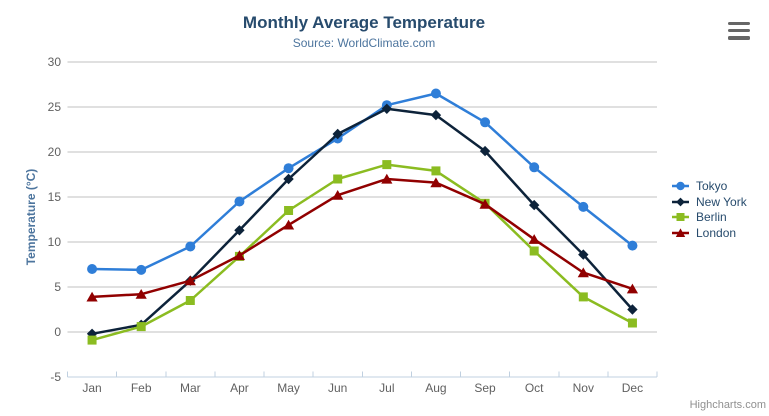 The width and height of the screenshot is (769, 416). Describe the element at coordinates (716, 232) in the screenshot. I see `legend-label-london: London` at that location.